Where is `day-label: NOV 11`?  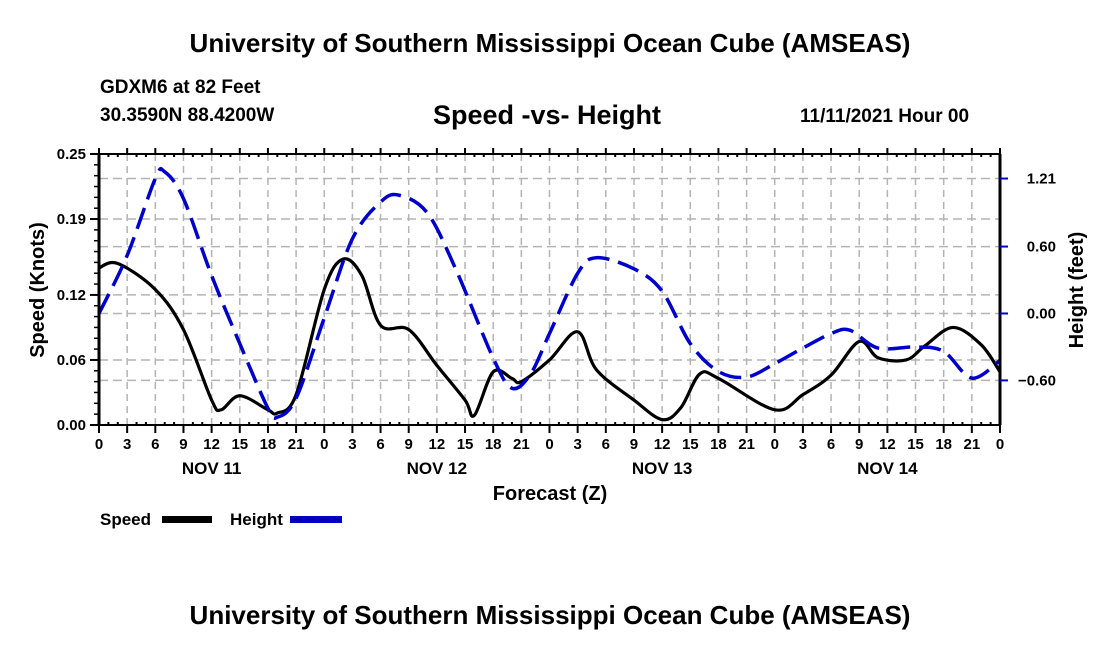 day-label: NOV 11 is located at coordinates (212, 468).